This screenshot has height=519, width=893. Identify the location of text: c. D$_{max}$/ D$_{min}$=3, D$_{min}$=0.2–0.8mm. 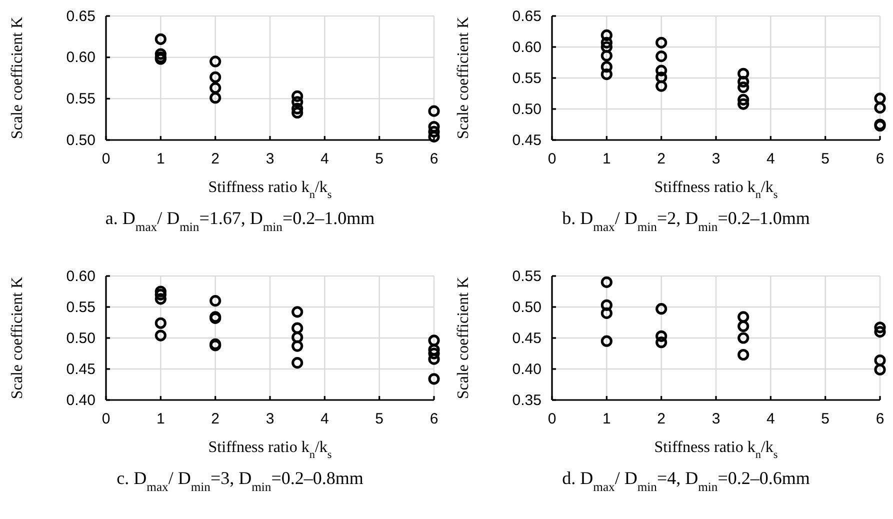
(240, 481).